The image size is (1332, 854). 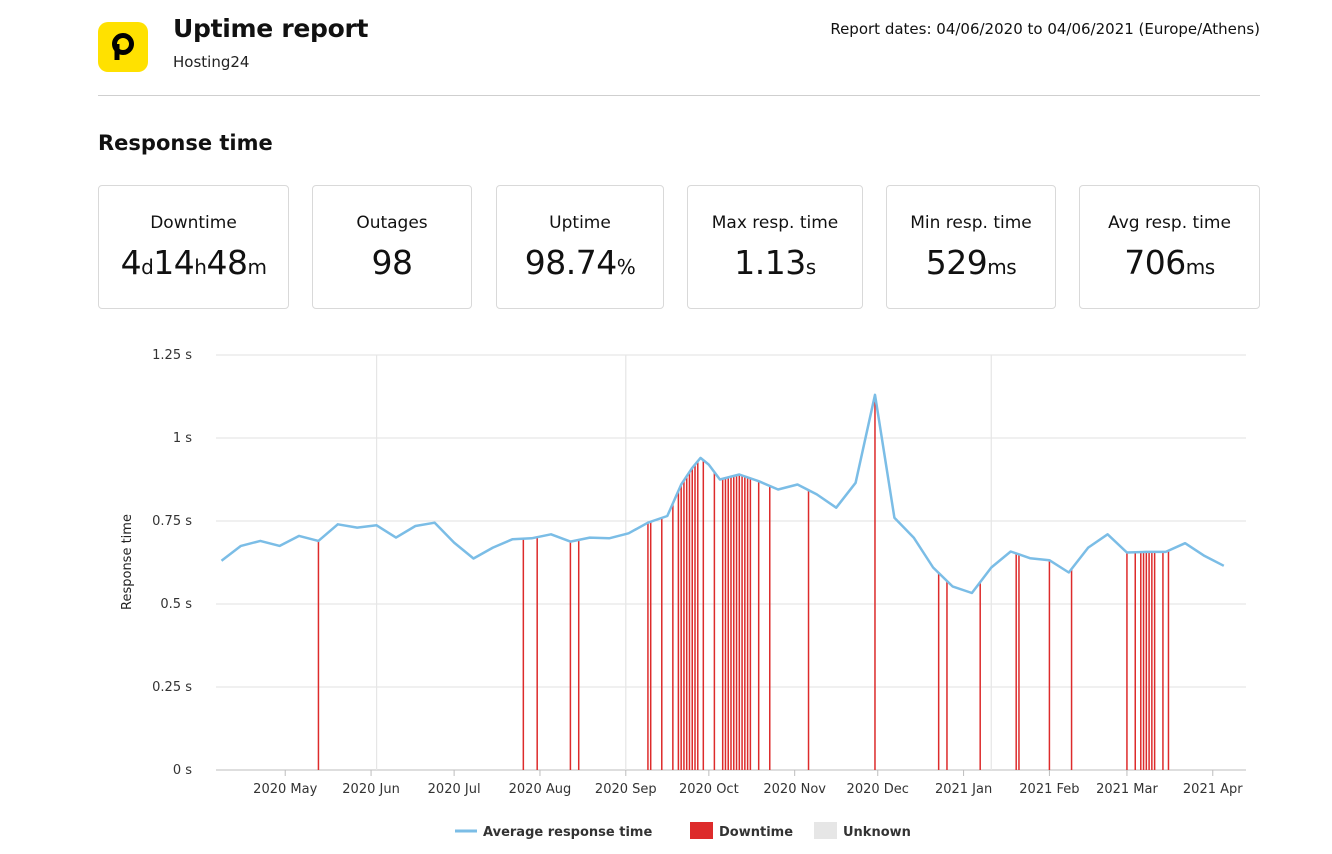 What do you see at coordinates (810, 267) in the screenshot?
I see `stat-unit: s` at bounding box center [810, 267].